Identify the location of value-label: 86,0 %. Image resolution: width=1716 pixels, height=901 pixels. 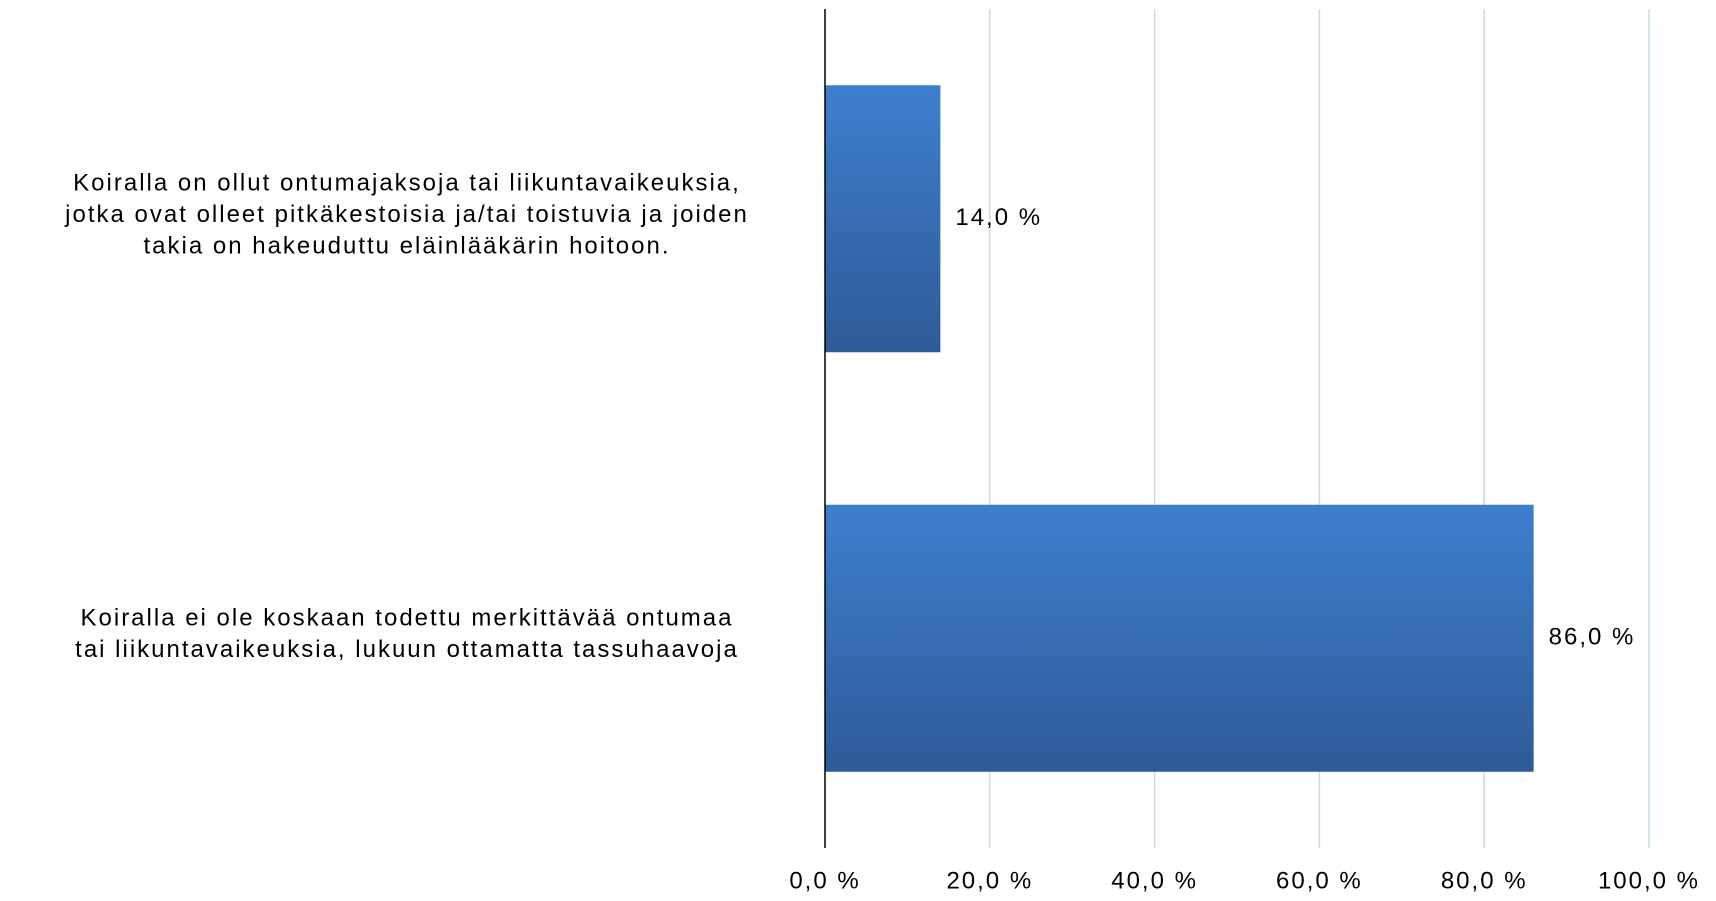
(1592, 637).